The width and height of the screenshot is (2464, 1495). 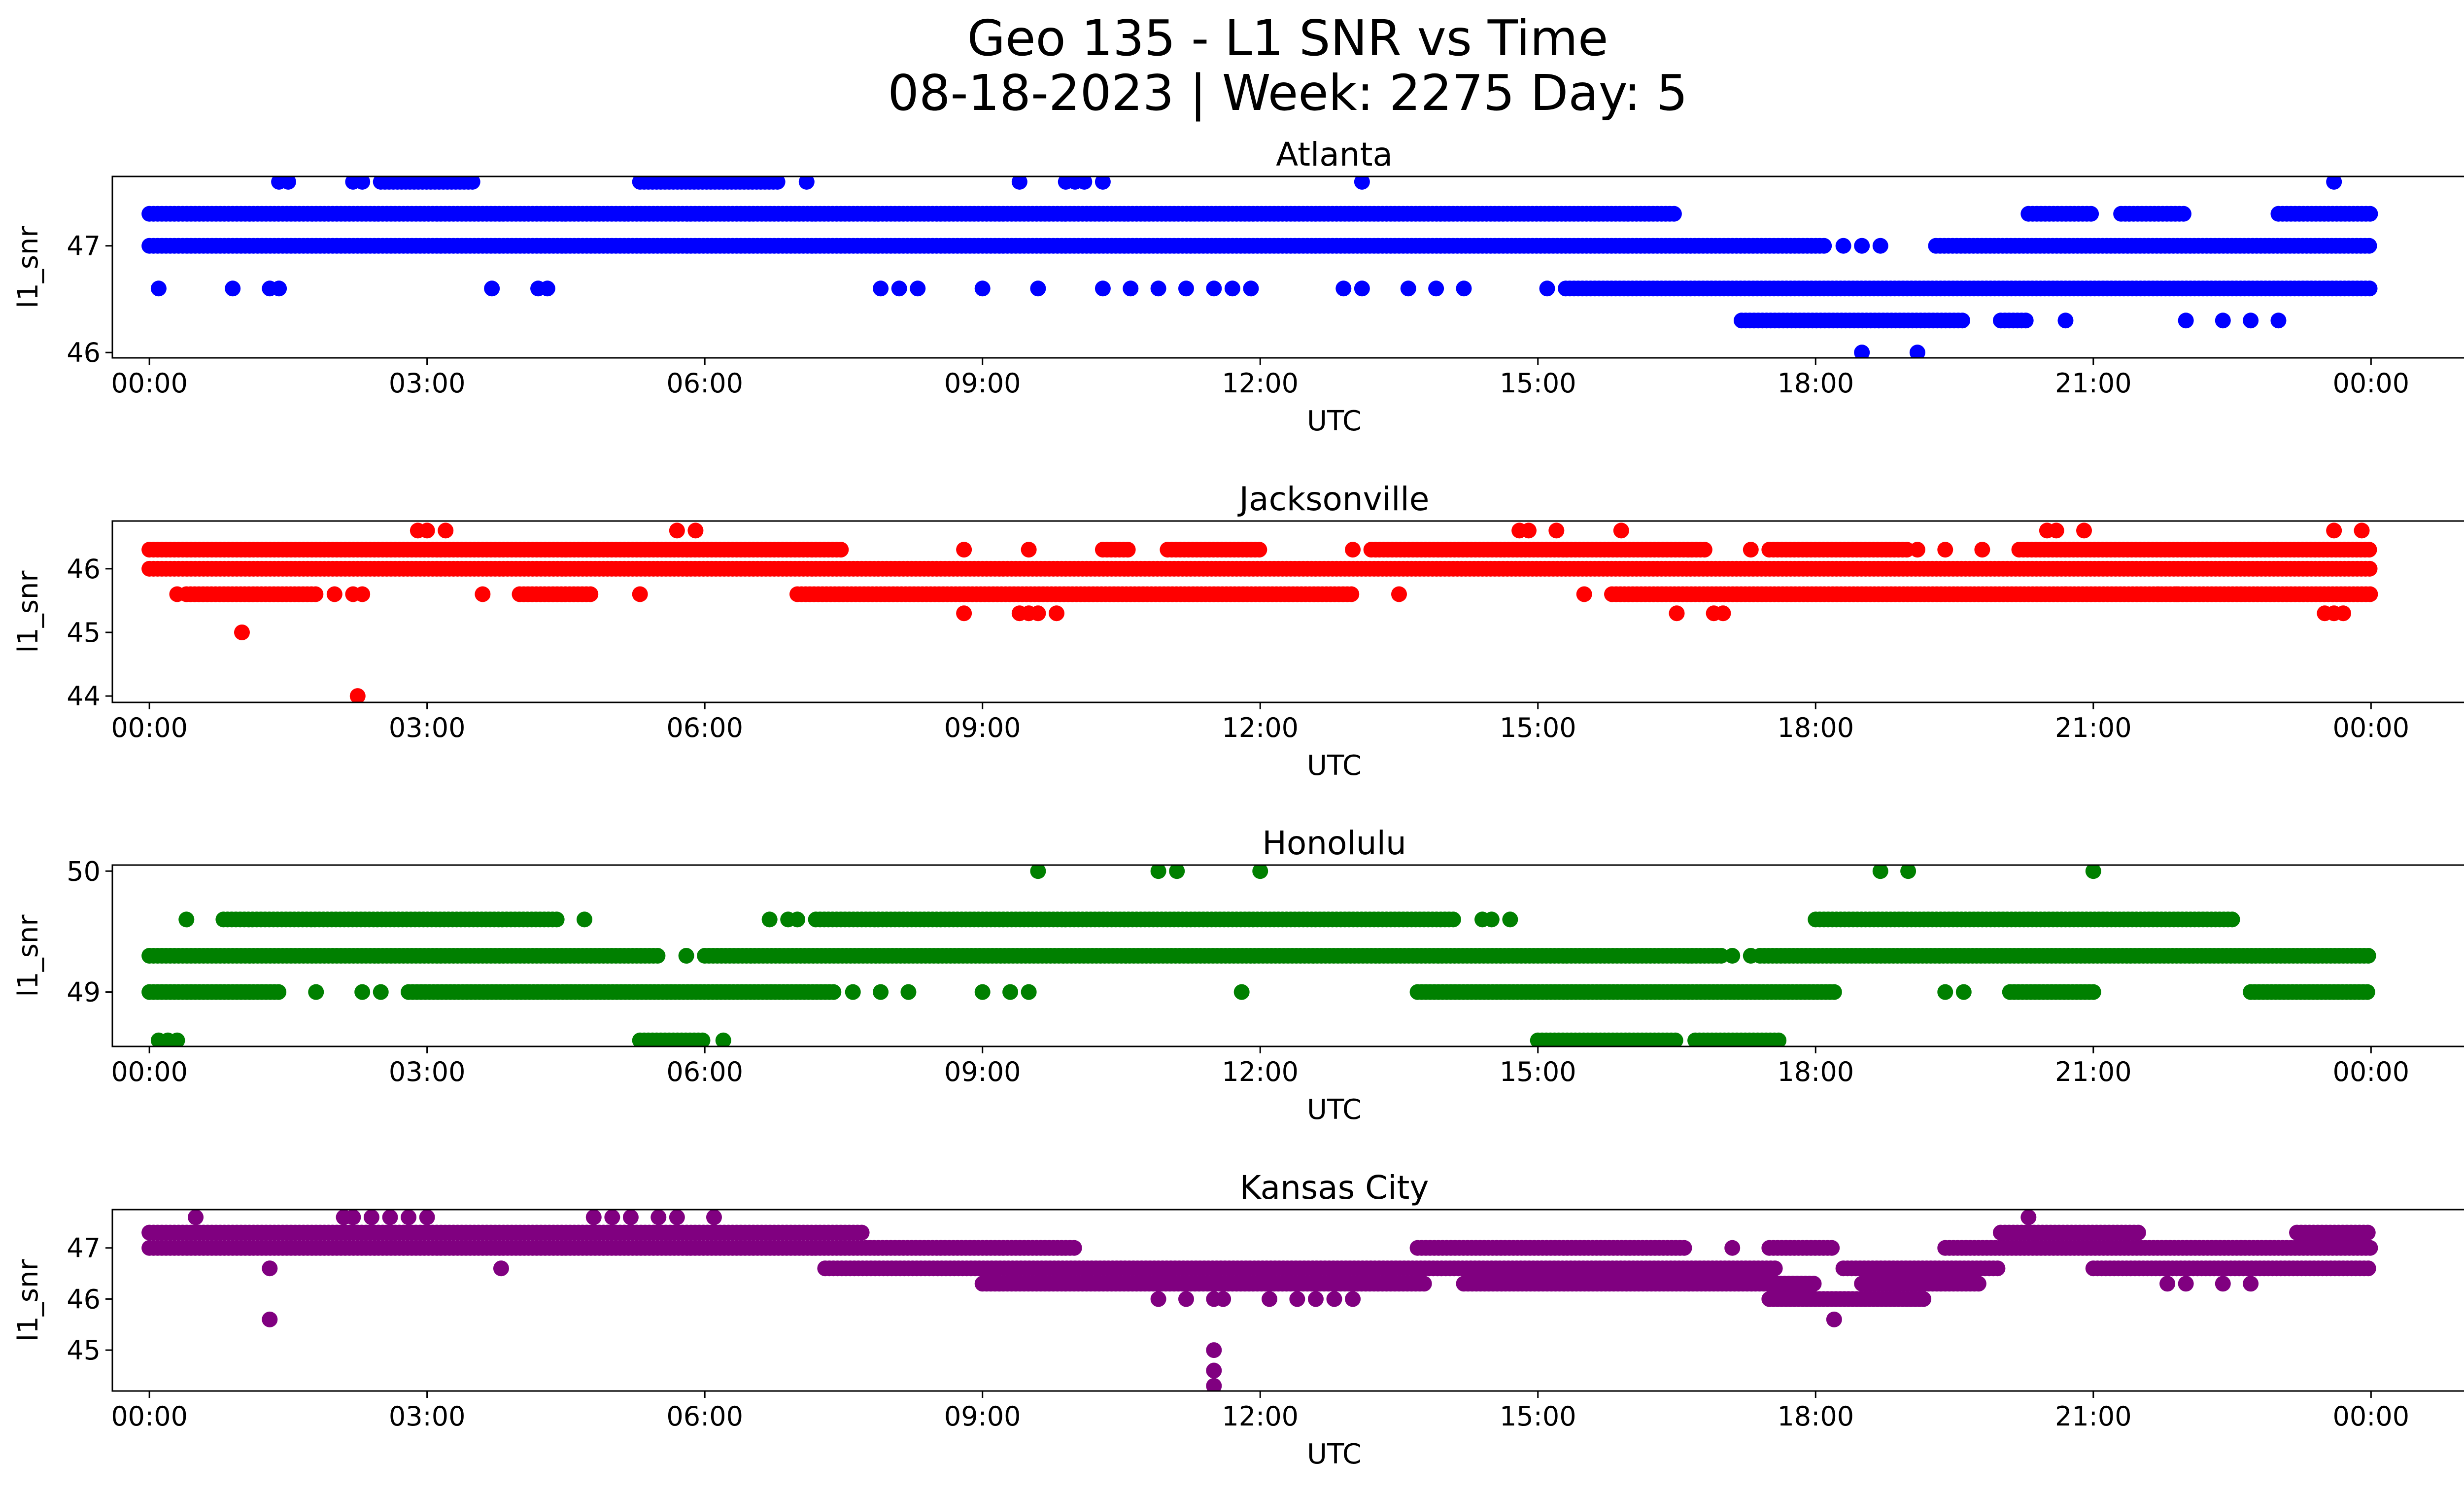 I want to click on y-tick-label: 45, so click(x=84, y=632).